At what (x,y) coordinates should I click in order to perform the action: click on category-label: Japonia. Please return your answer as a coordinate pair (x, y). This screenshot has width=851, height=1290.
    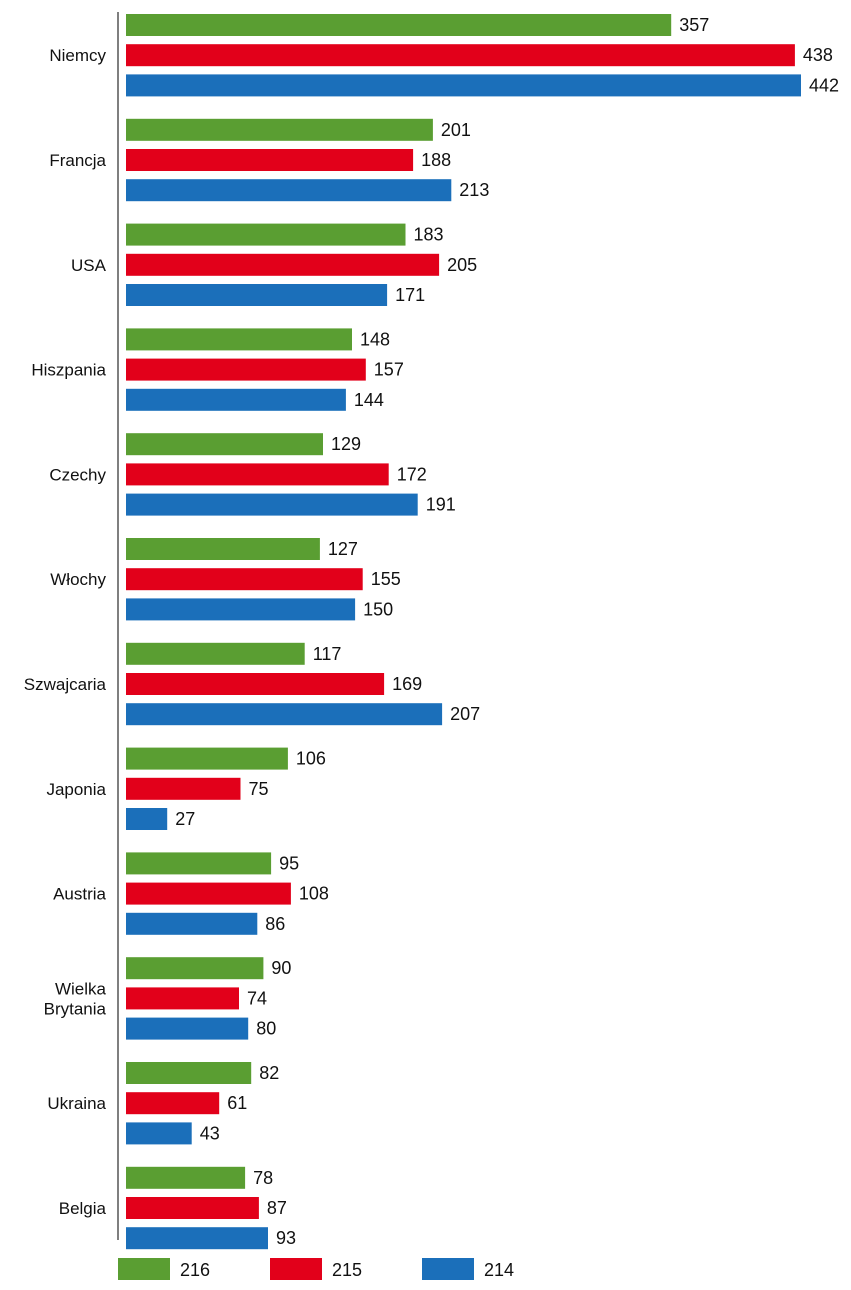
    Looking at the image, I should click on (76, 789).